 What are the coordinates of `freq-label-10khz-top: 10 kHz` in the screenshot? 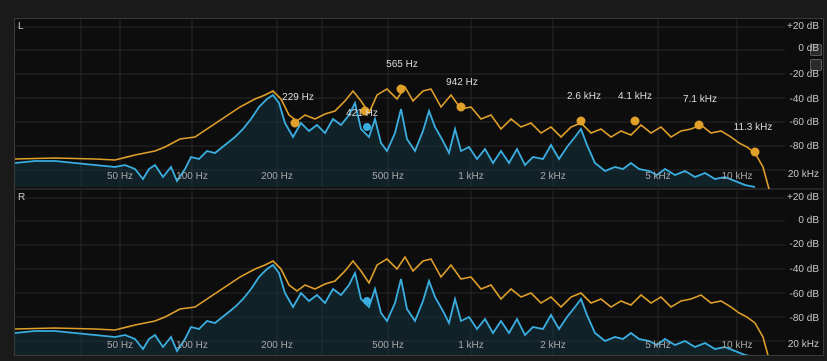 It's located at (737, 176).